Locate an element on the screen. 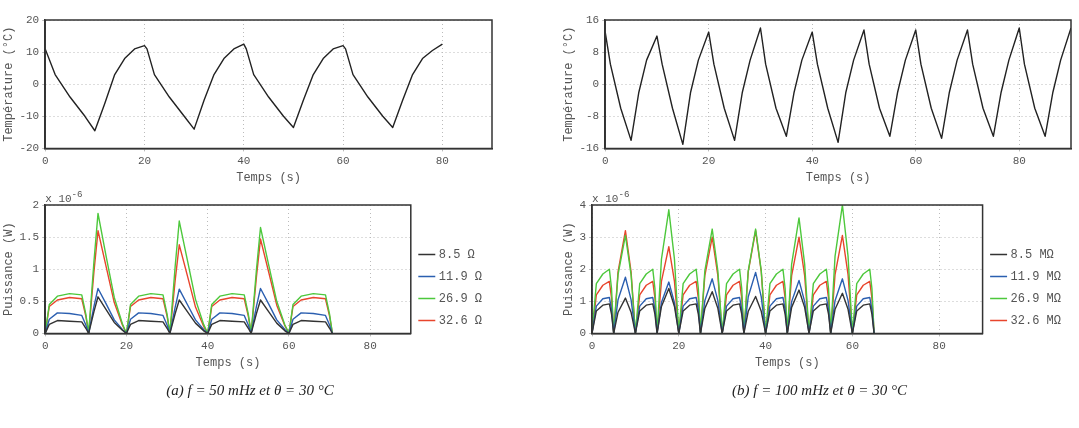  y-tick-label: 3 is located at coordinates (582, 237).